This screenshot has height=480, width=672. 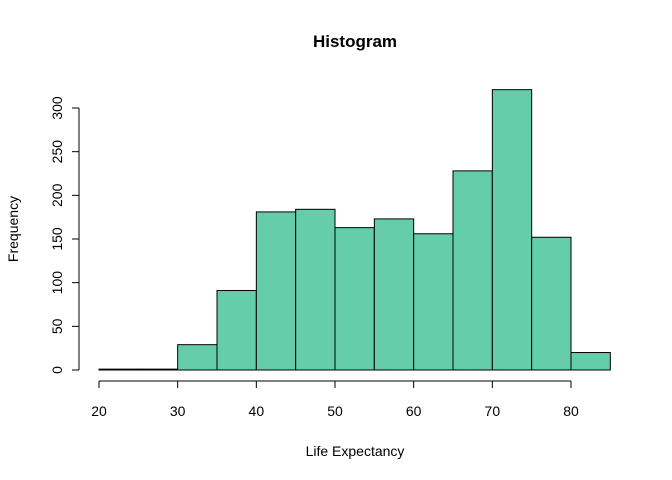 I want to click on y-tick-label: 300, so click(x=57, y=108).